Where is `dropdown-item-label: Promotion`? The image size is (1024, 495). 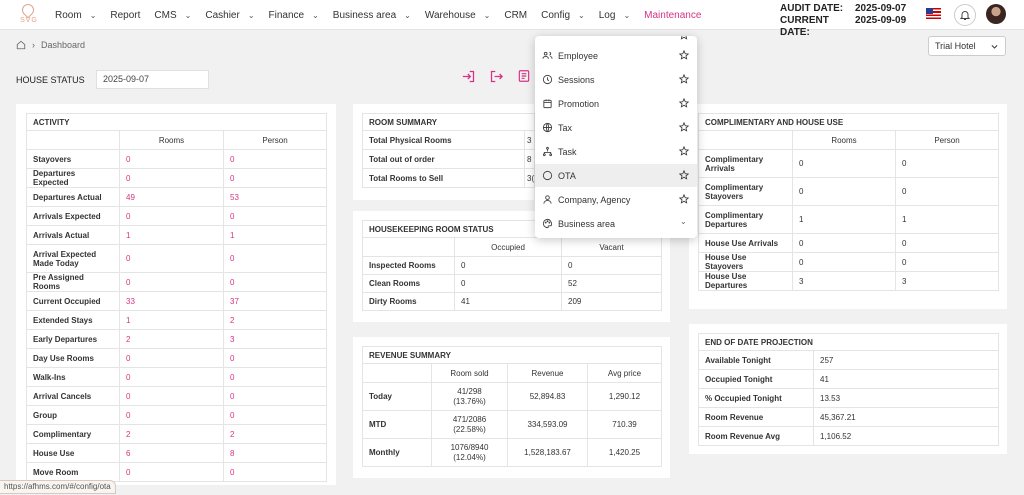
dropdown-item-label: Promotion is located at coordinates (579, 103).